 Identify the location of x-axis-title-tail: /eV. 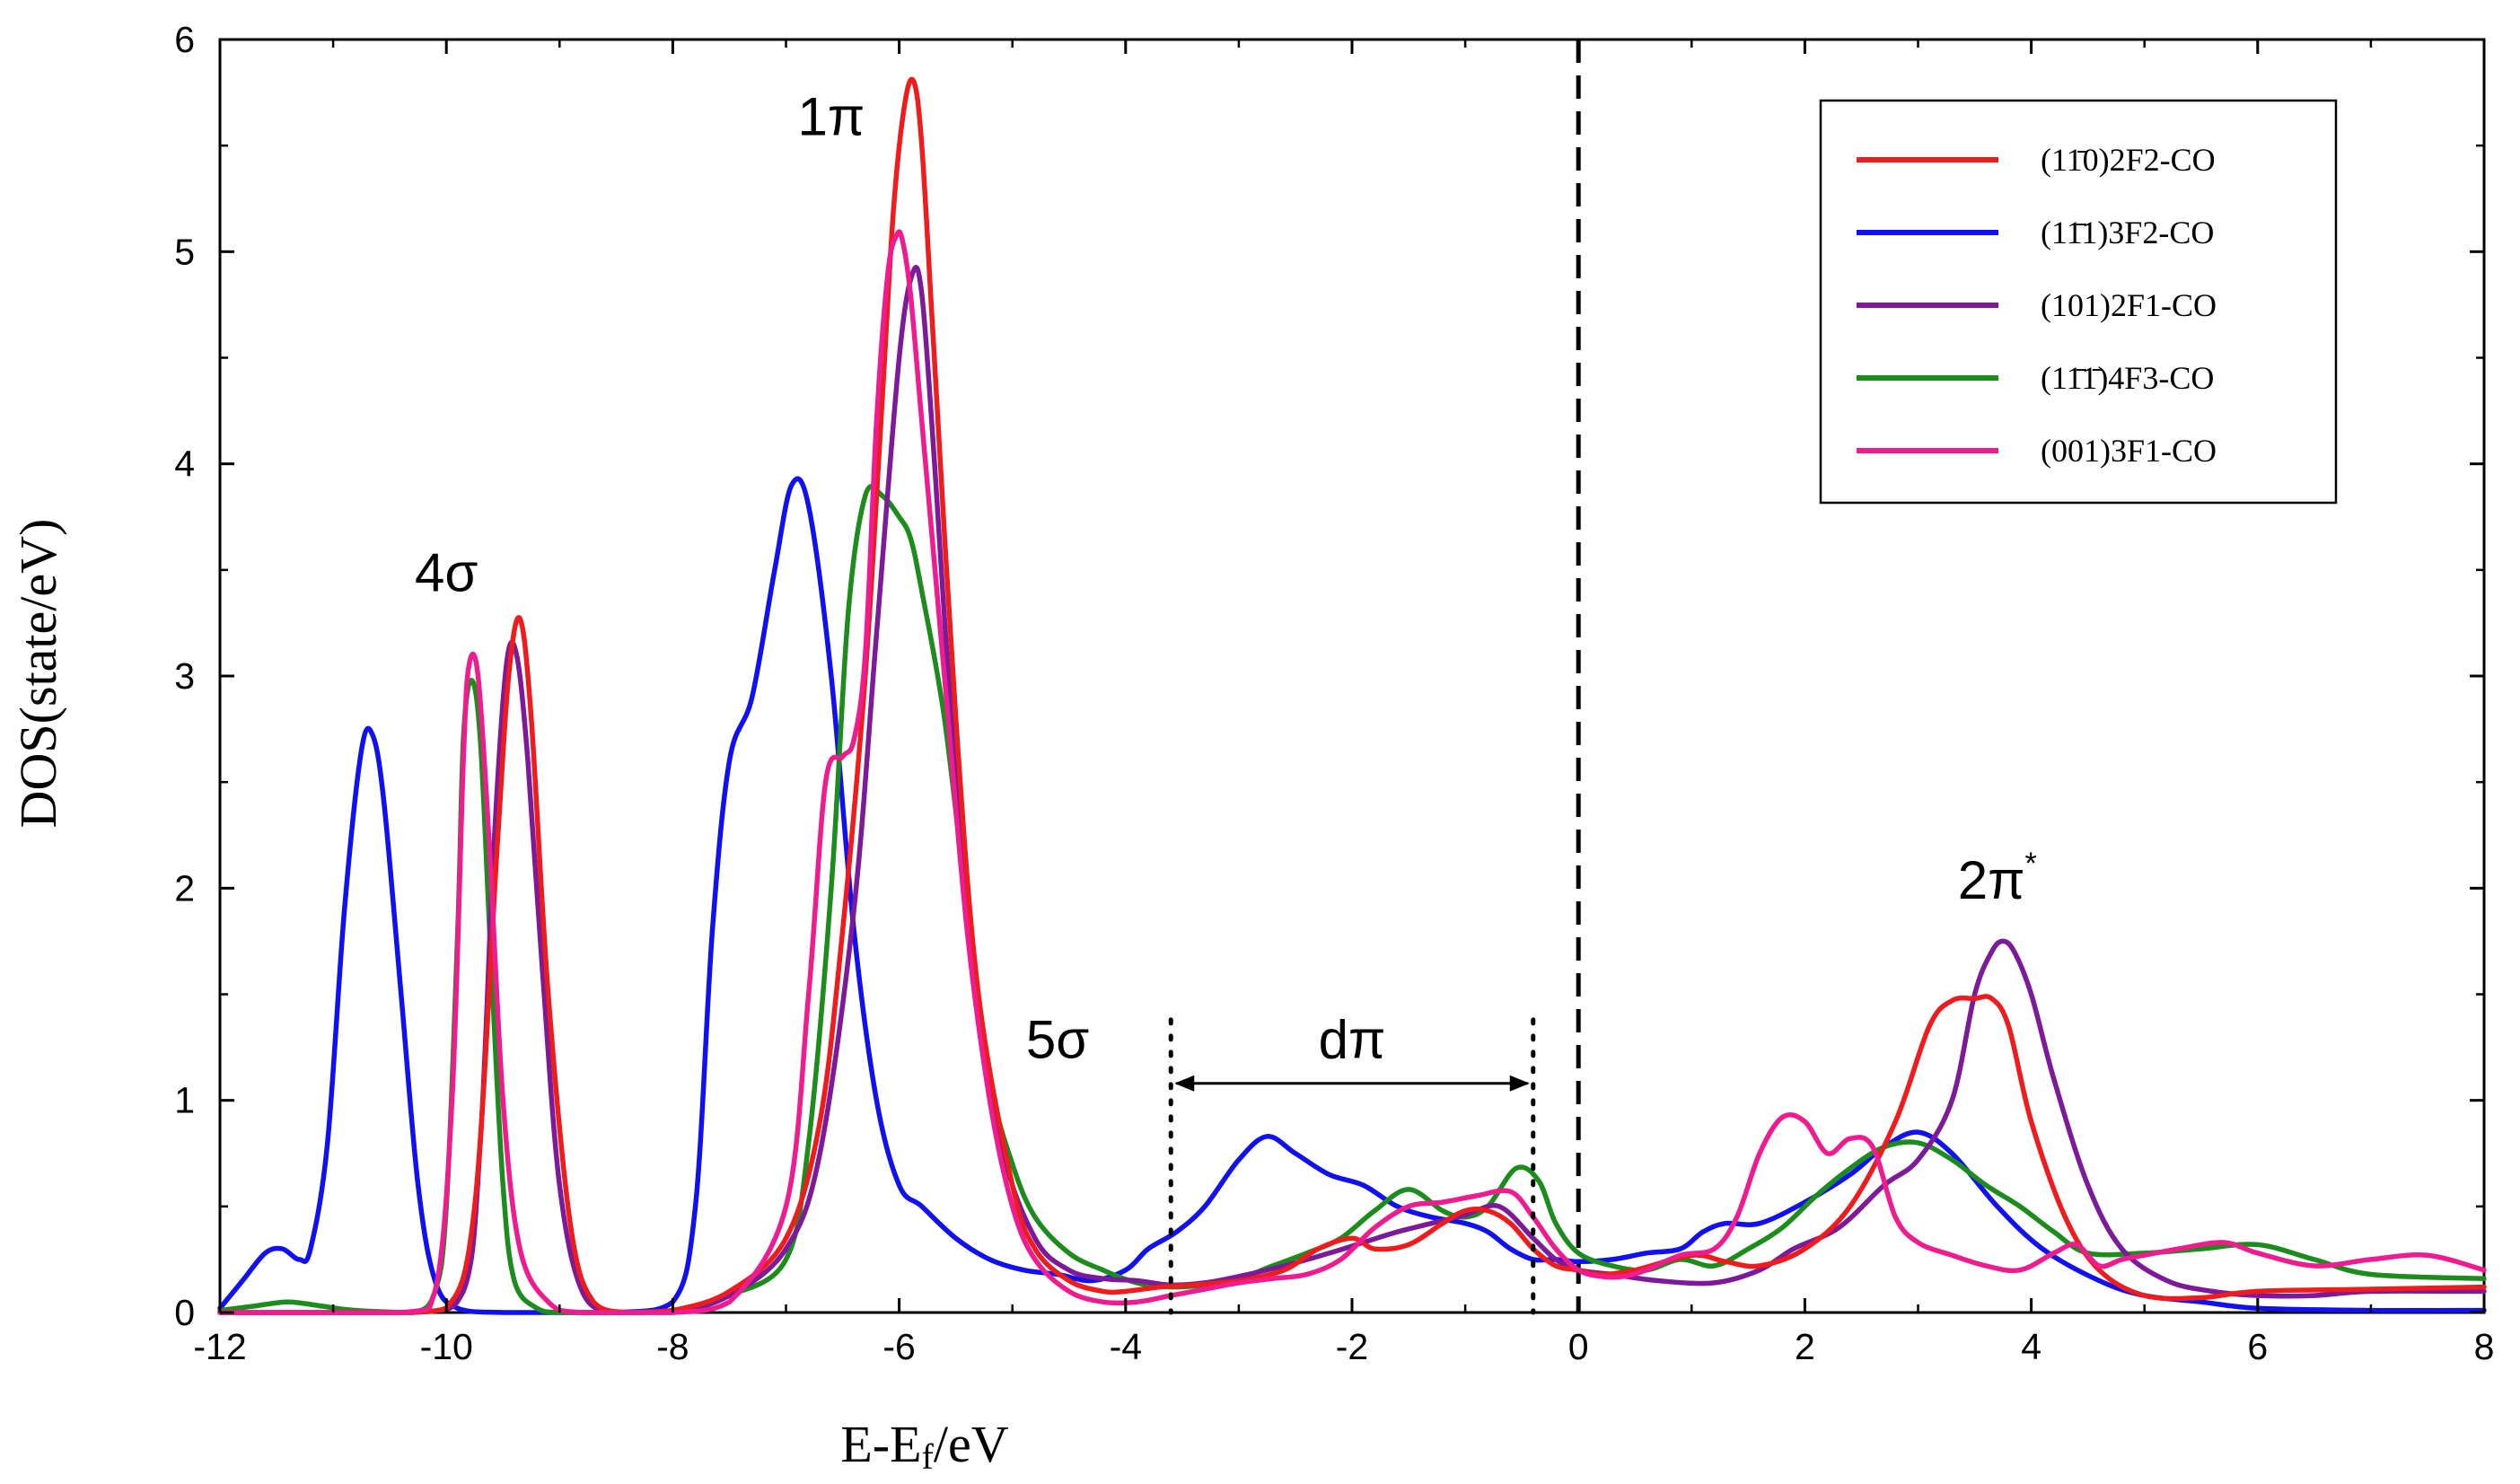
(971, 1444).